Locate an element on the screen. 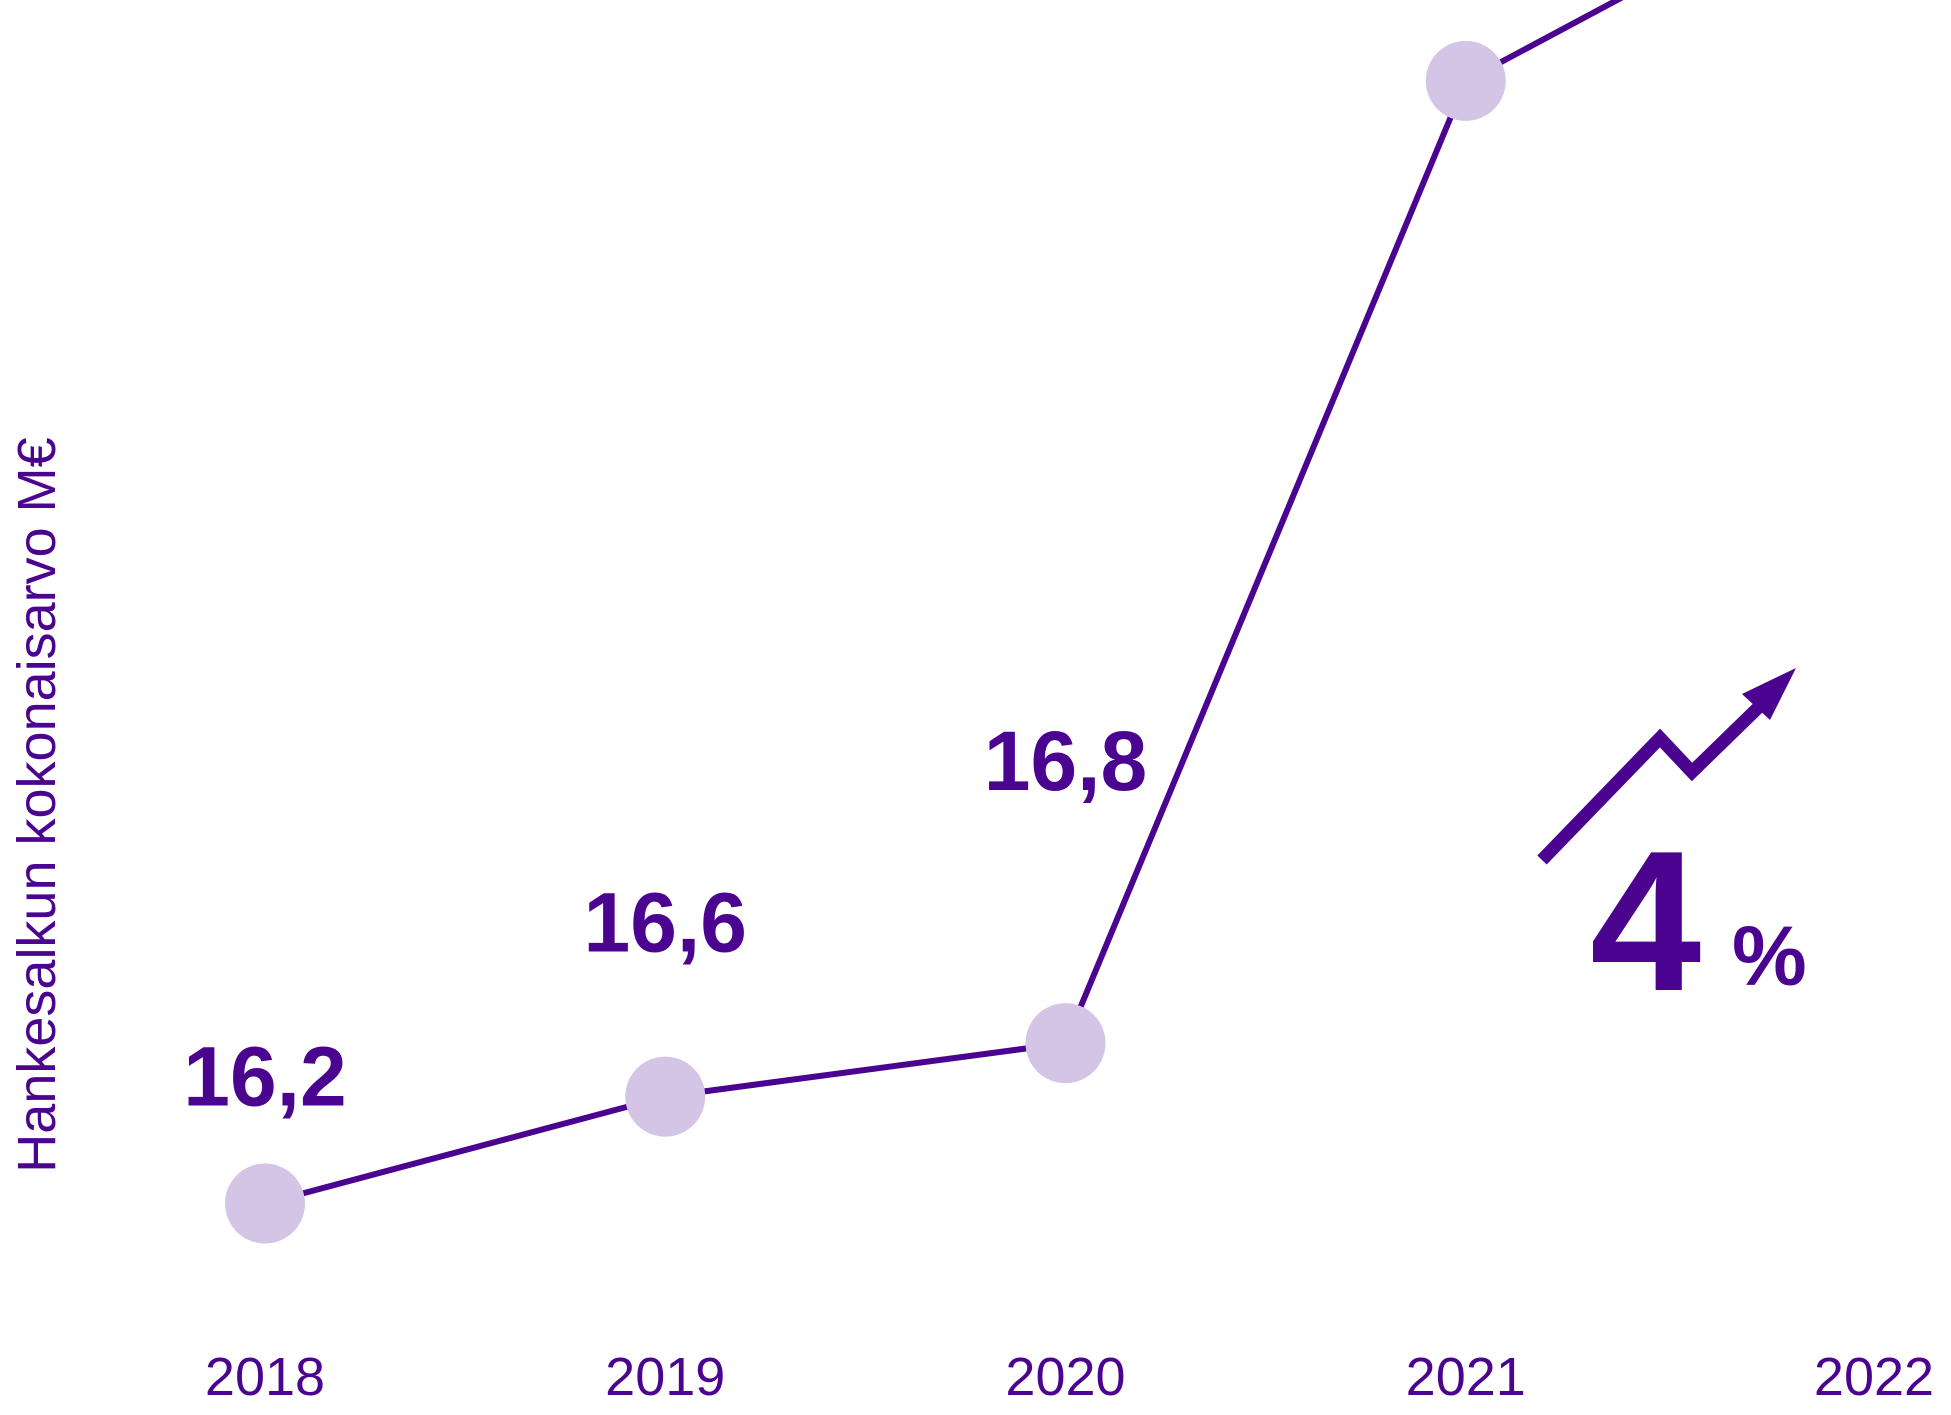  x-tick-2022: 2022 is located at coordinates (1874, 1377).